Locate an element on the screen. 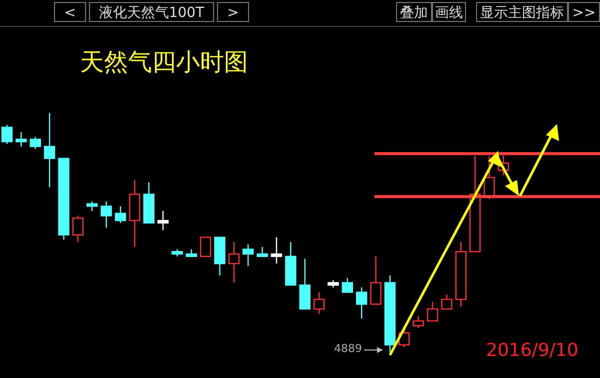  text: 显示主图指标 is located at coordinates (522, 12).